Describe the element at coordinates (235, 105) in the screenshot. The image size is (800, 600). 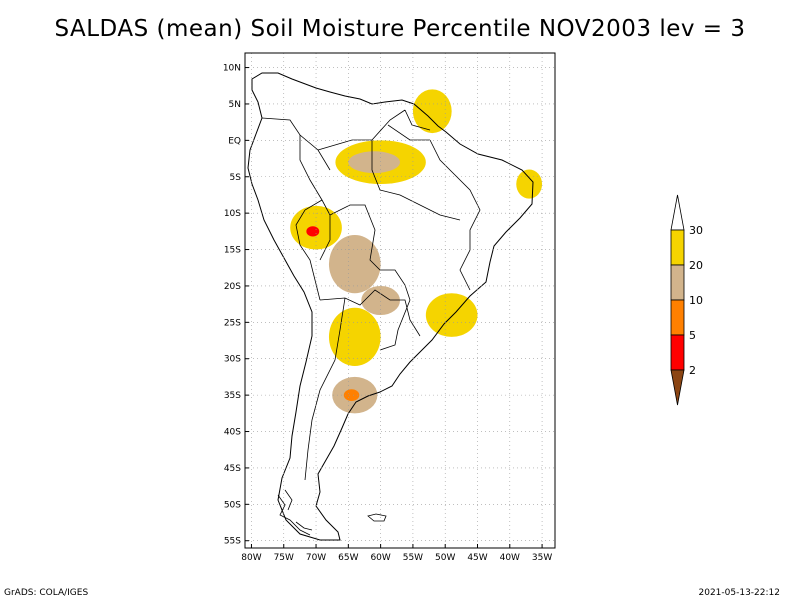
I see `lat-tick-label: 5N` at that location.